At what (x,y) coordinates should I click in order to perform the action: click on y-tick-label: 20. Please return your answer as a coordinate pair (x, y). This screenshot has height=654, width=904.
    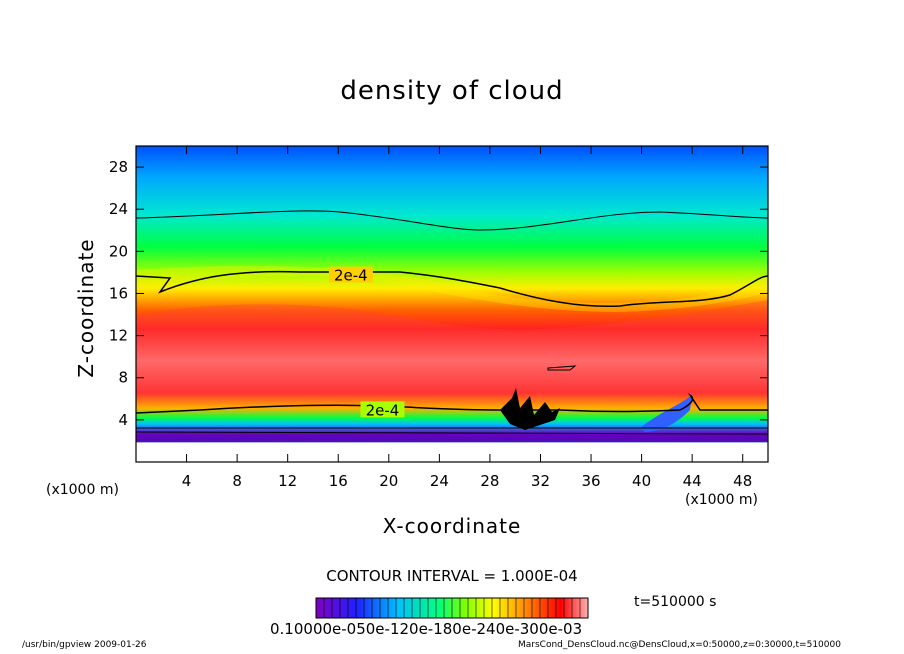
    Looking at the image, I should click on (118, 251).